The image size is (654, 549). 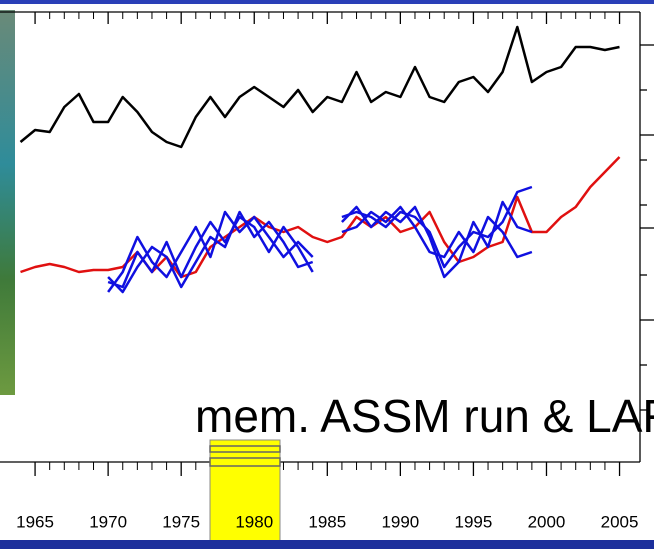 What do you see at coordinates (400, 521) in the screenshot?
I see `x-tick-label: 1990` at bounding box center [400, 521].